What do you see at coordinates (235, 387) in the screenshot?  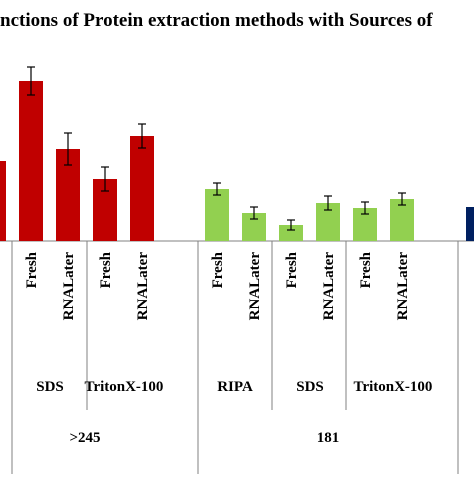 I see `method-label: RIPA` at bounding box center [235, 387].